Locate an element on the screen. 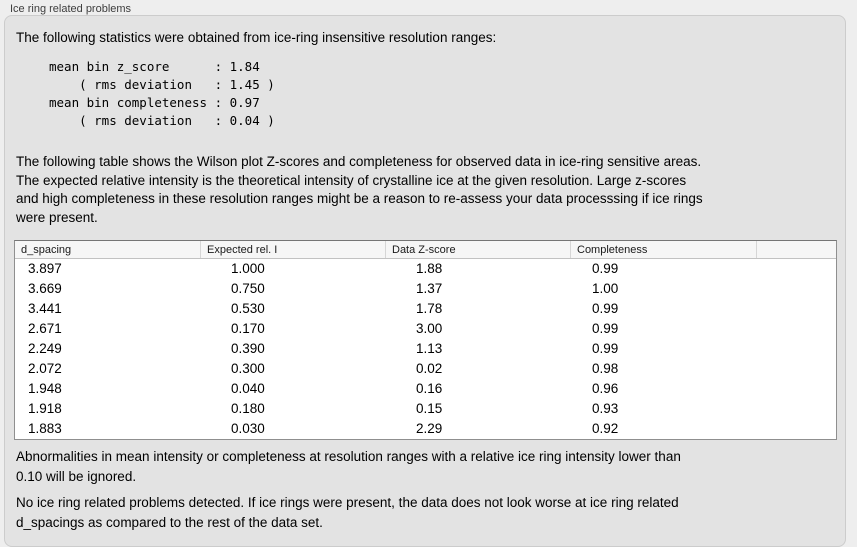  column-header-data-z-score: Data Z-score is located at coordinates (478, 249).